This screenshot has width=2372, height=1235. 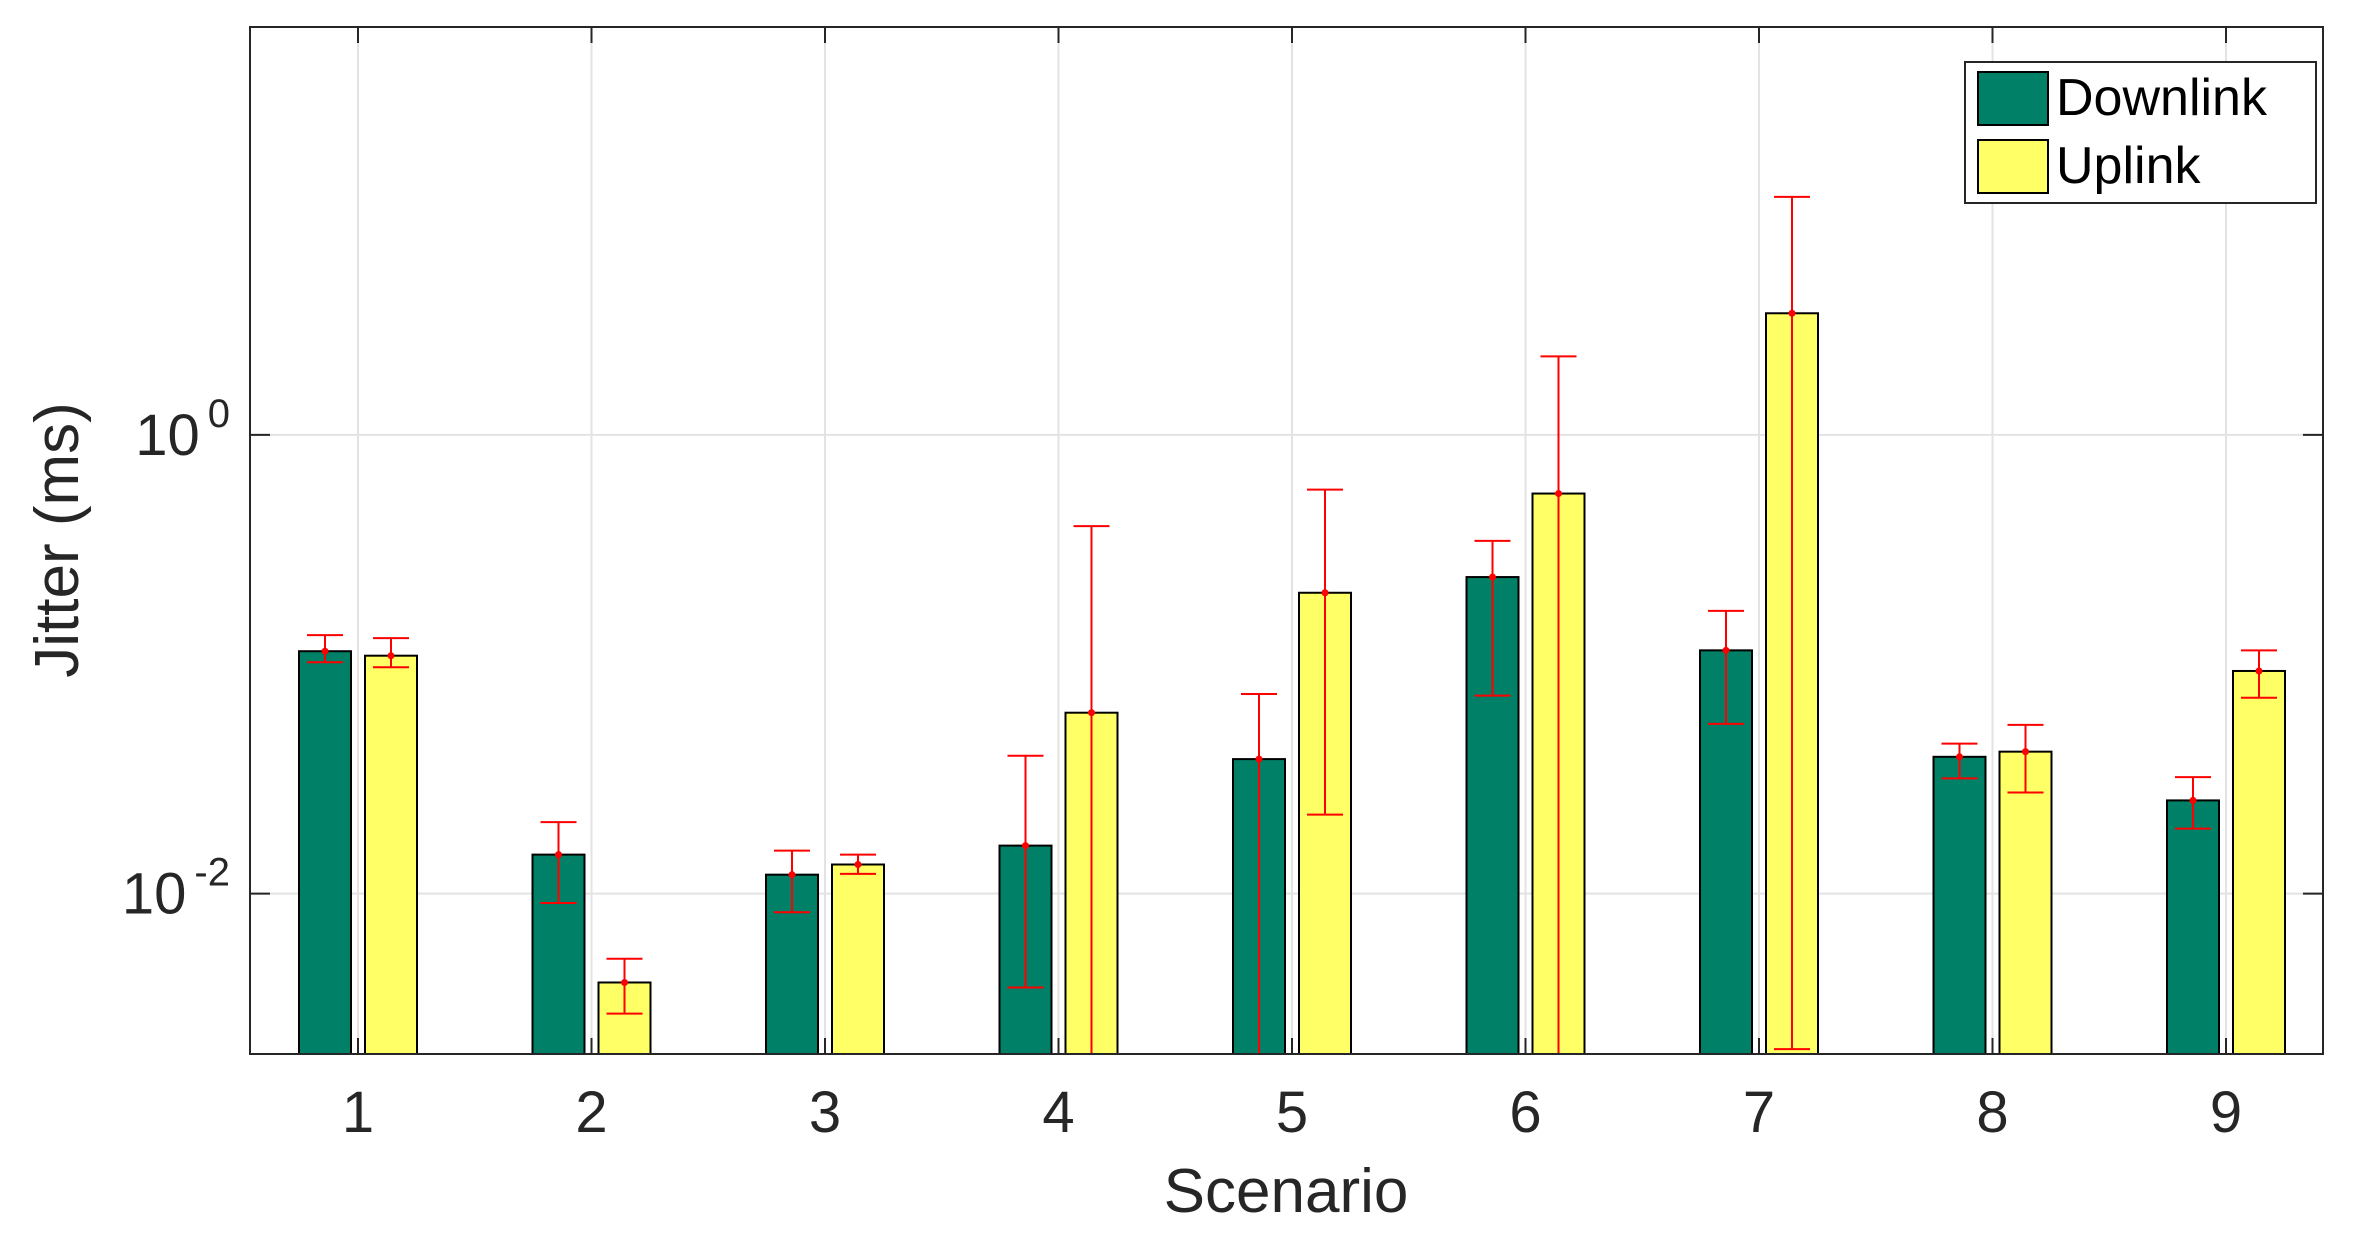 I want to click on legend: Downlink Uplink, so click(x=2140, y=132).